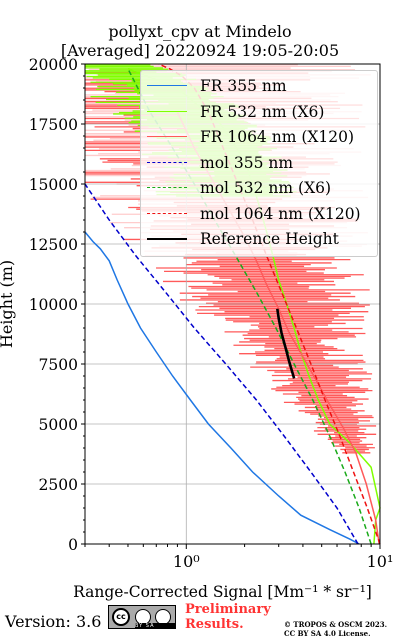 The height and width of the screenshot is (640, 400). What do you see at coordinates (121, 617) in the screenshot?
I see `cc-icon: cc` at bounding box center [121, 617].